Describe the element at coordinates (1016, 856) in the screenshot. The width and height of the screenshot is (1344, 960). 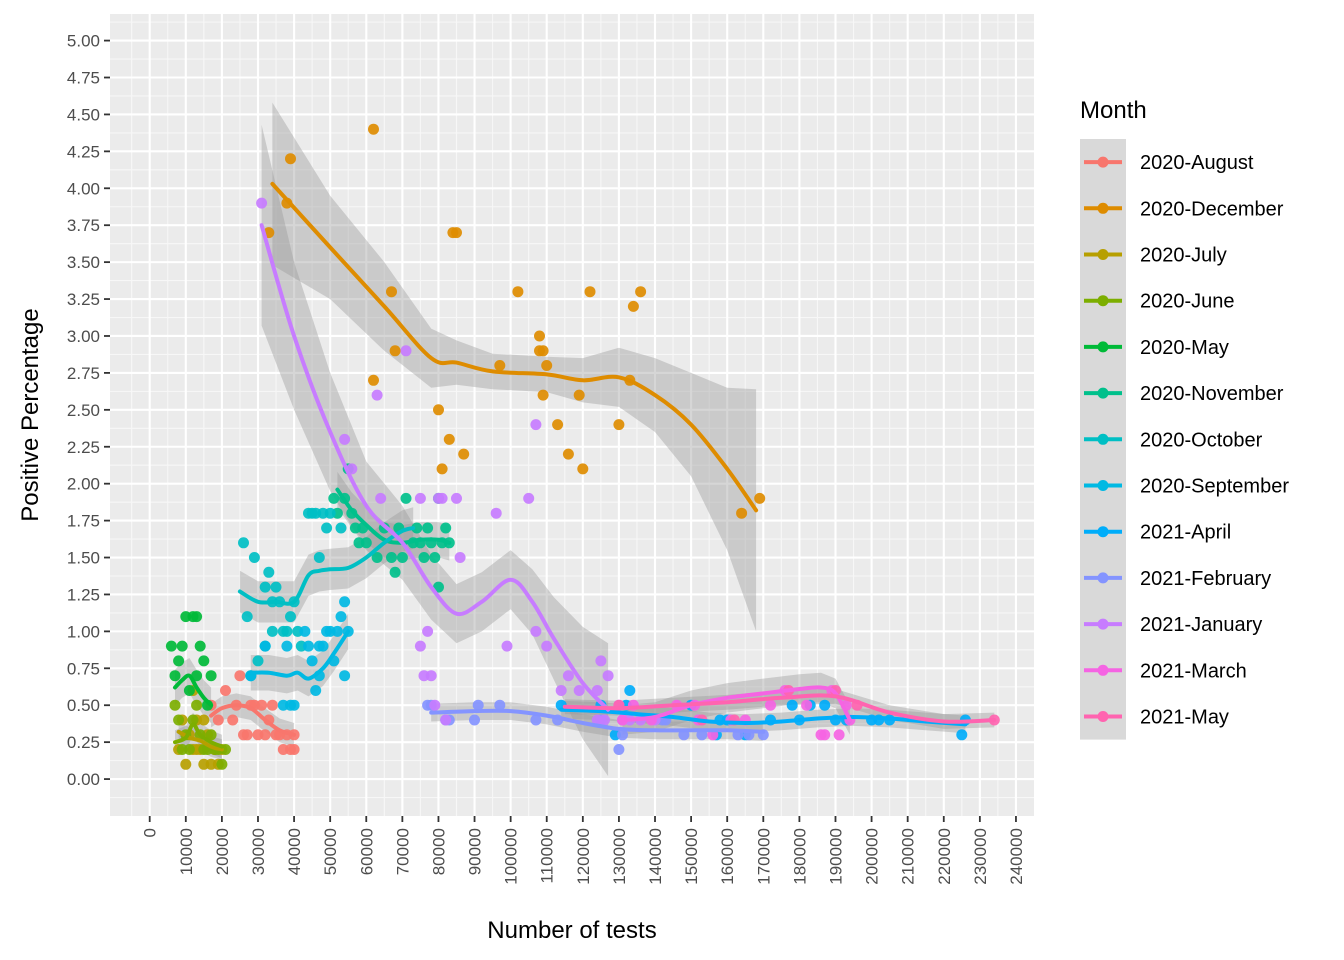
I see `x-tick-label: 240000` at that location.